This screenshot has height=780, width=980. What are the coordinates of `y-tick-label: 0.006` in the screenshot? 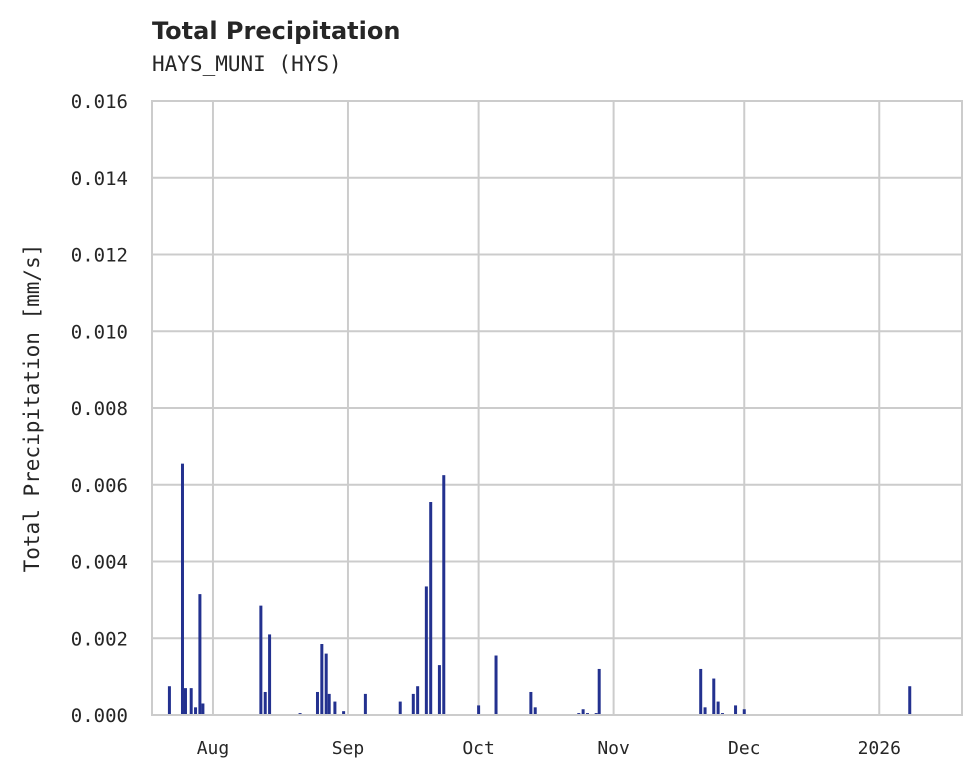 It's located at (99, 486).